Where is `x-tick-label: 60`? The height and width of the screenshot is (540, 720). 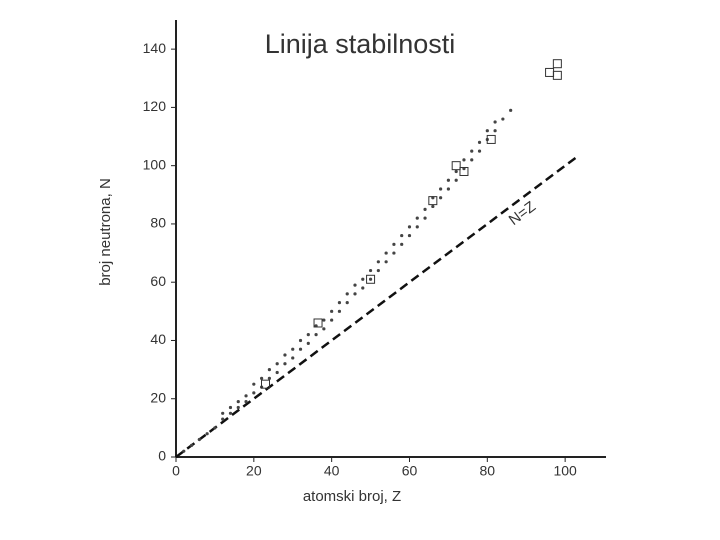
x-tick-label: 60 is located at coordinates (410, 471).